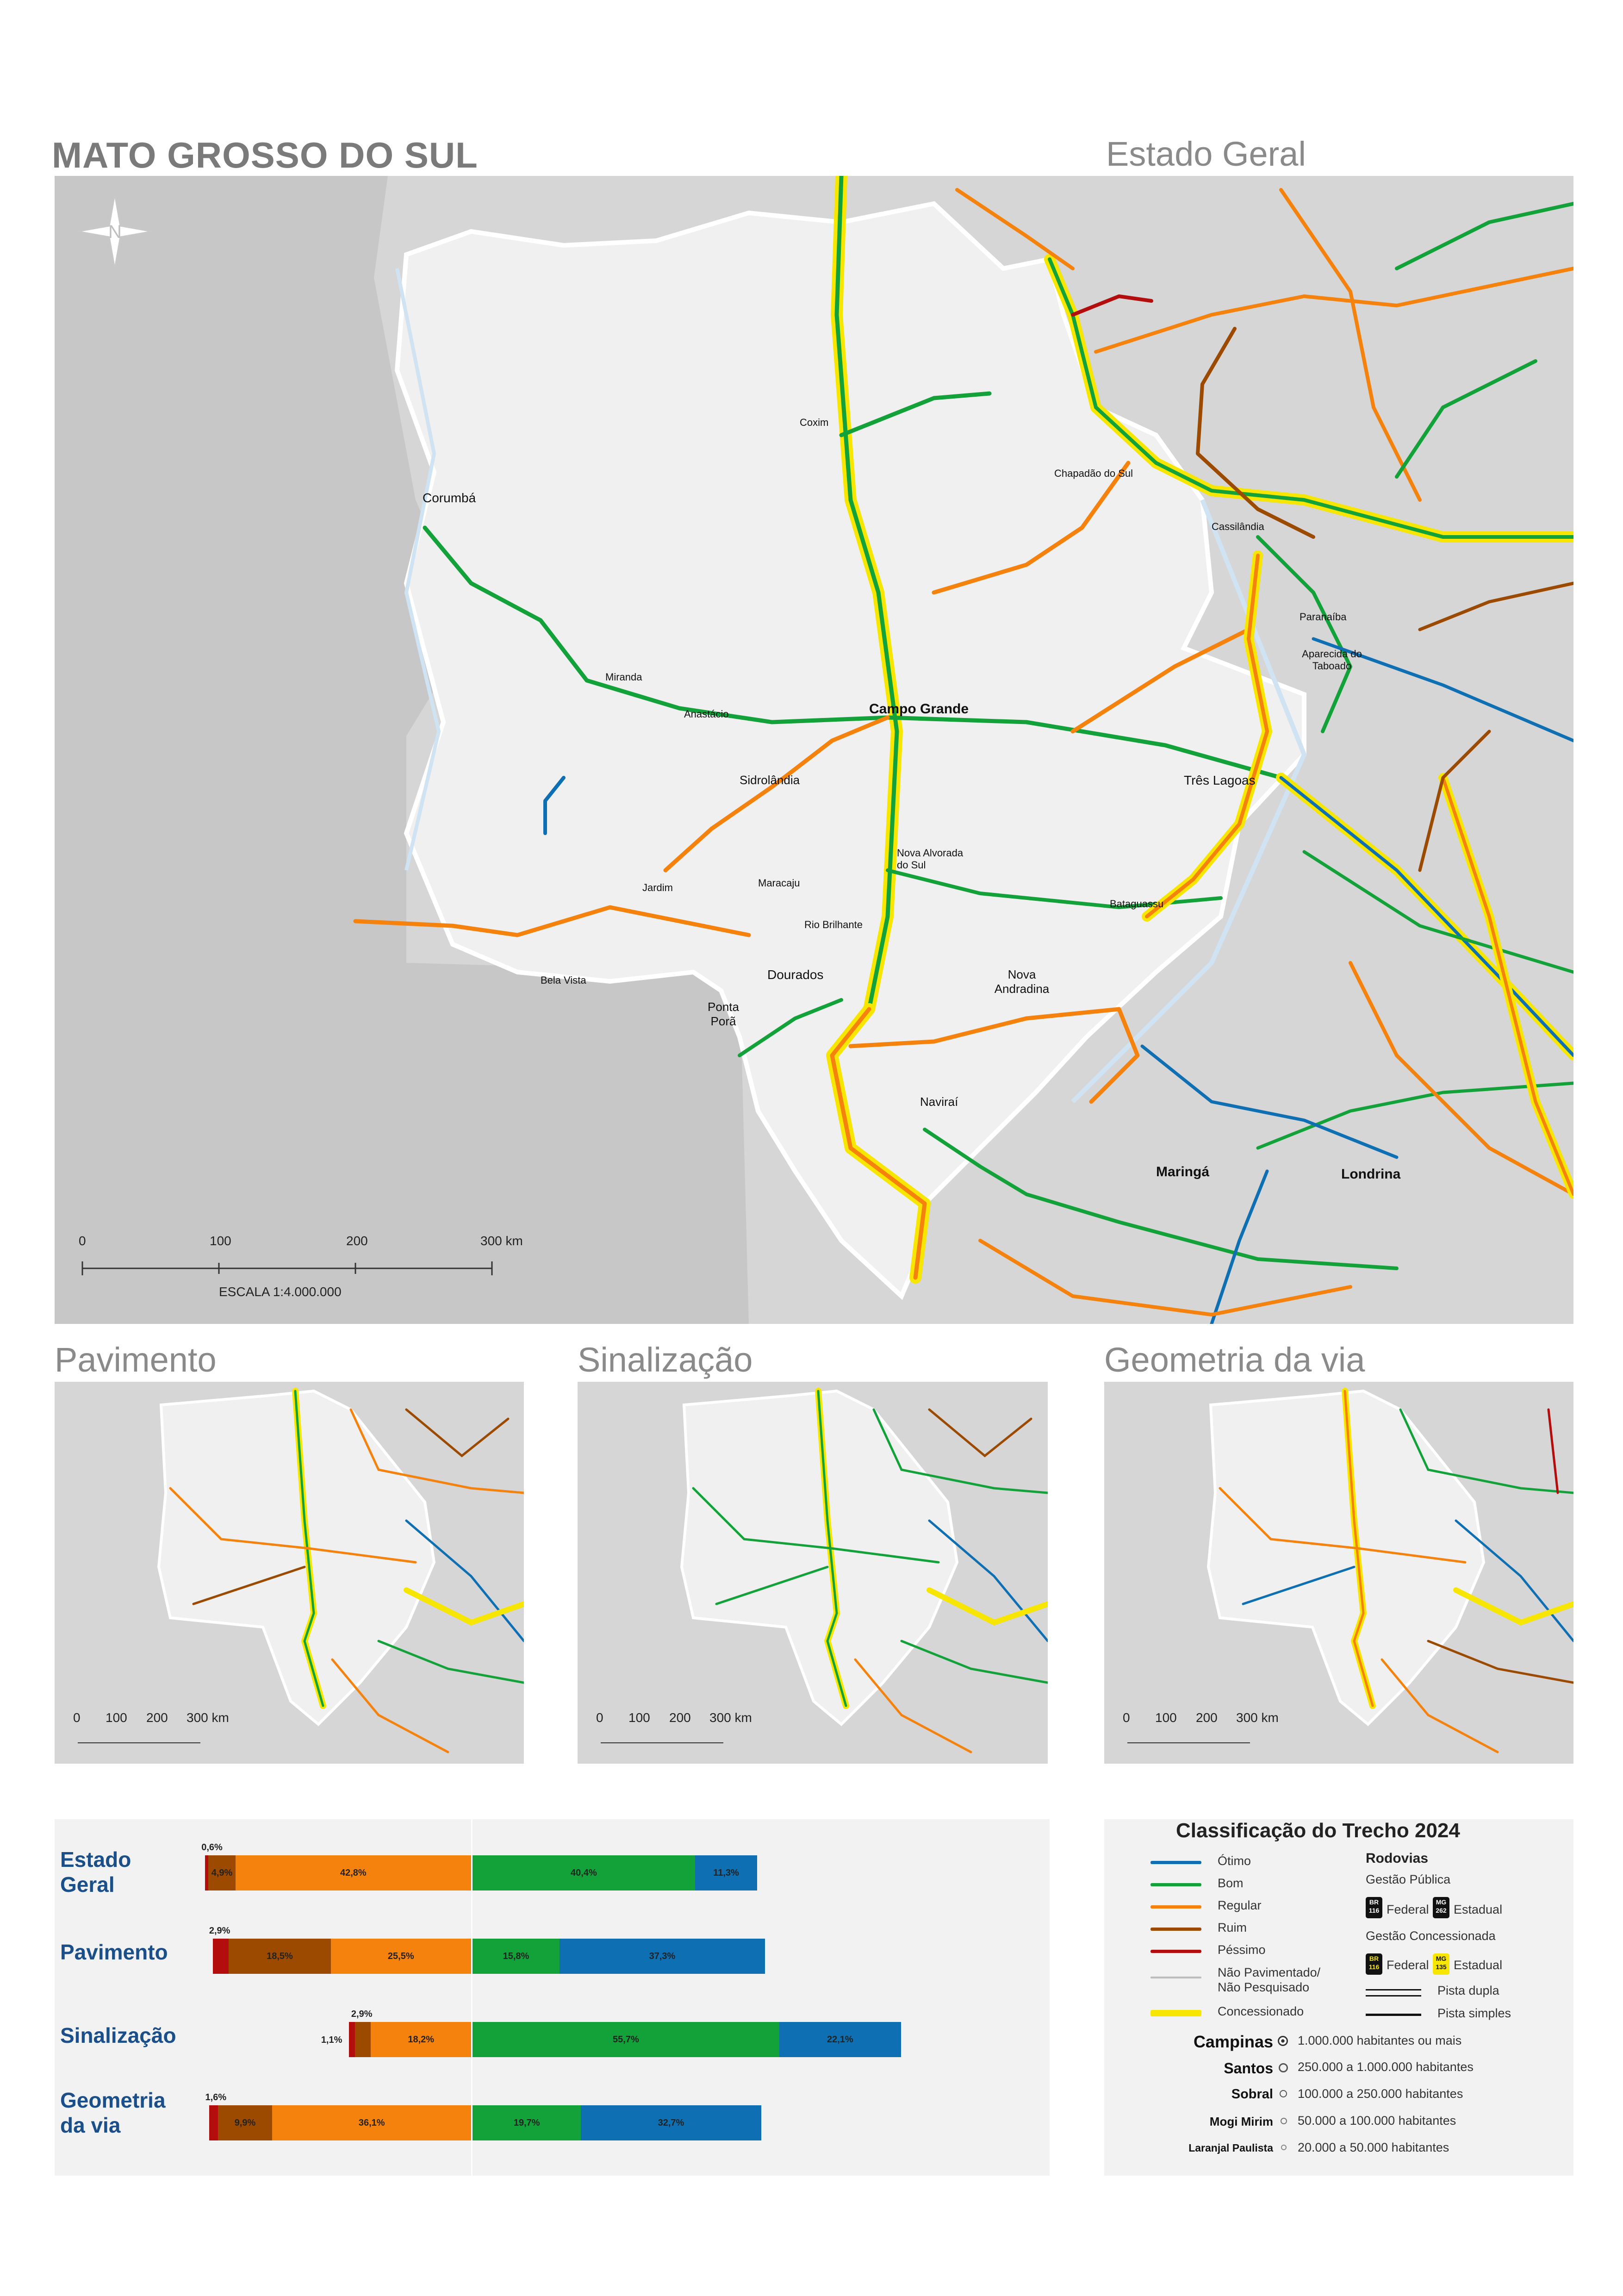 Image resolution: width=1623 pixels, height=2296 pixels. I want to click on category-label: Pavimento, so click(114, 1952).